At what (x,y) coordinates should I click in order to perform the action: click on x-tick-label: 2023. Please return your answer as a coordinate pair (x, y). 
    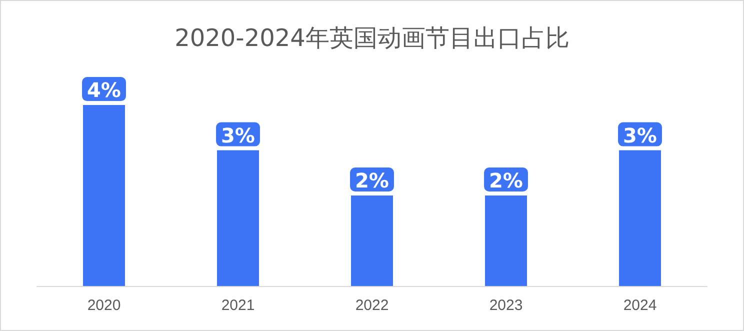
    Looking at the image, I should click on (506, 305).